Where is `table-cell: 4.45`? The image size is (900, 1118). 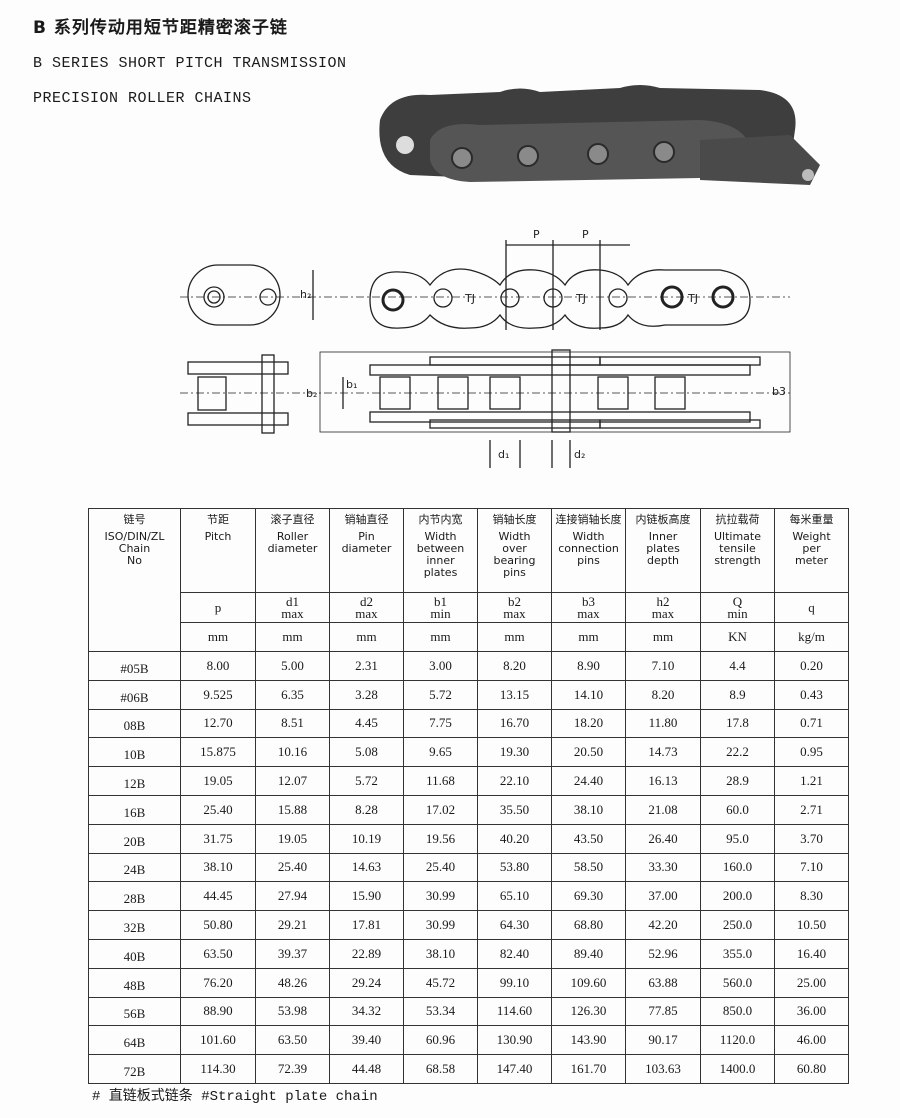
table-cell: 4.45 is located at coordinates (366, 723).